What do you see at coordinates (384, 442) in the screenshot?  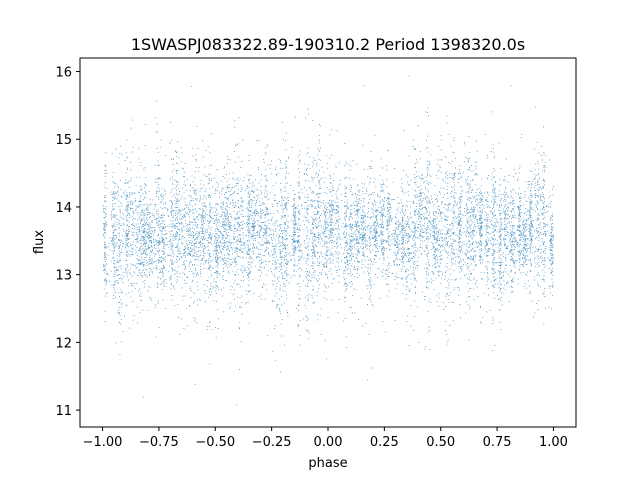 I see `x-tick-label: 0.25` at bounding box center [384, 442].